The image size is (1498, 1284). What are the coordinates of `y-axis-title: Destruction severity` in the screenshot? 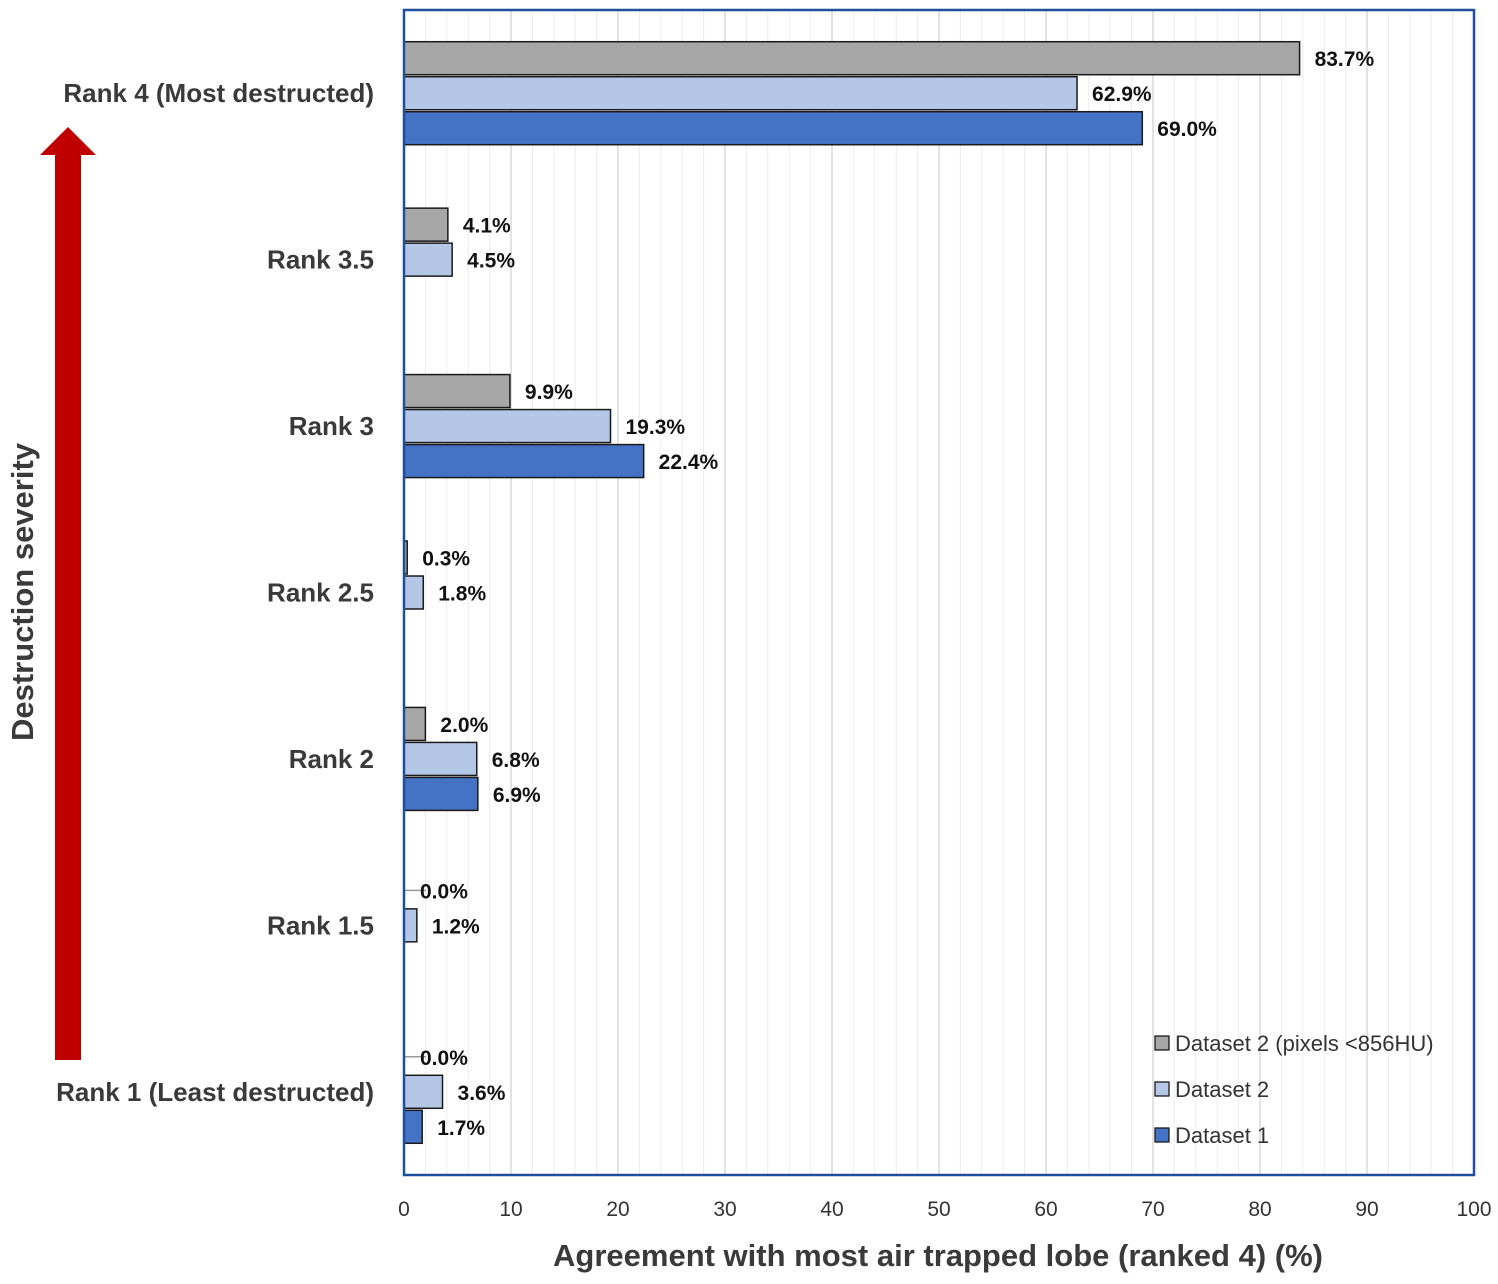 It's located at (22, 591).